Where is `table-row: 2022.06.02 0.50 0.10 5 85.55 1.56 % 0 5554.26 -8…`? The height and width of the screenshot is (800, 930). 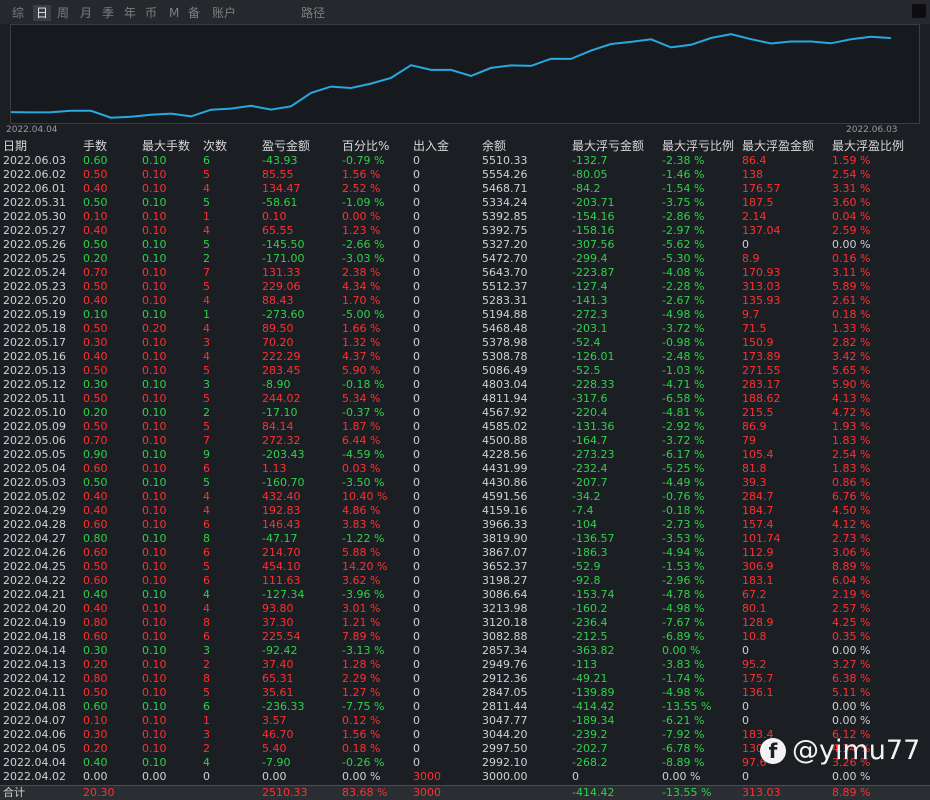
table-row: 2022.06.02 0.50 0.10 5 85.55 1.56 % 0 5554.26 -8… is located at coordinates (465, 175).